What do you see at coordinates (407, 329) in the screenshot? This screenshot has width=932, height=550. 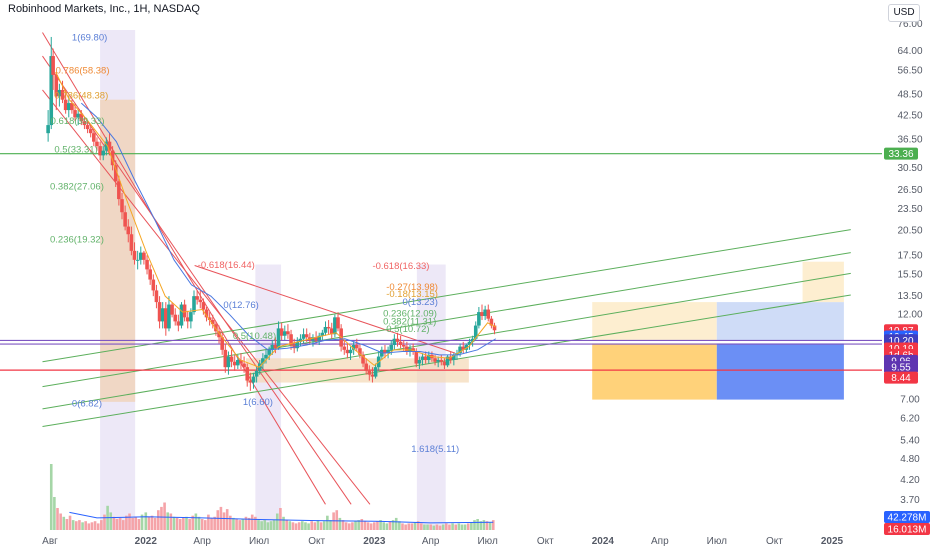 I see `fib-label: 0.5(10.72)` at bounding box center [407, 329].